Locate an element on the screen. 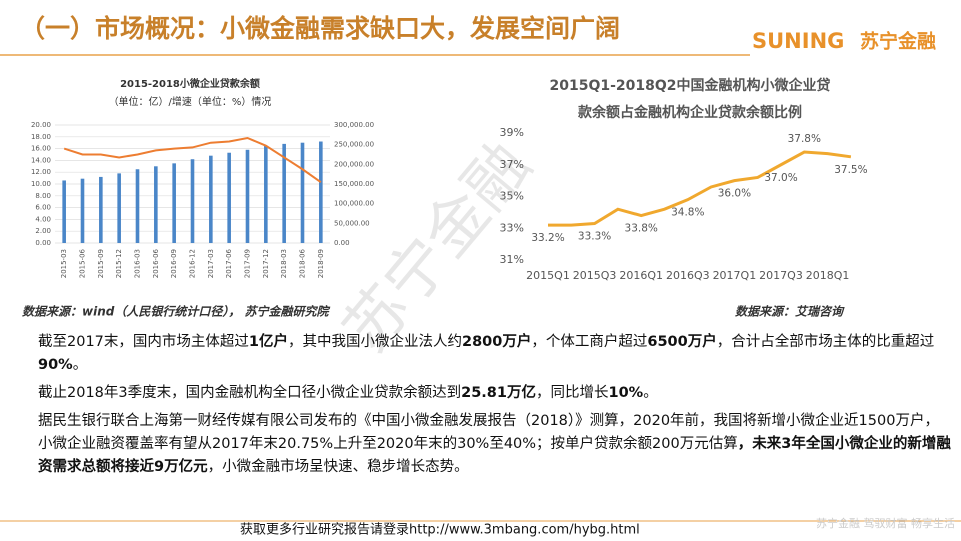  x-tick-label: 2015-06 is located at coordinates (83, 263).